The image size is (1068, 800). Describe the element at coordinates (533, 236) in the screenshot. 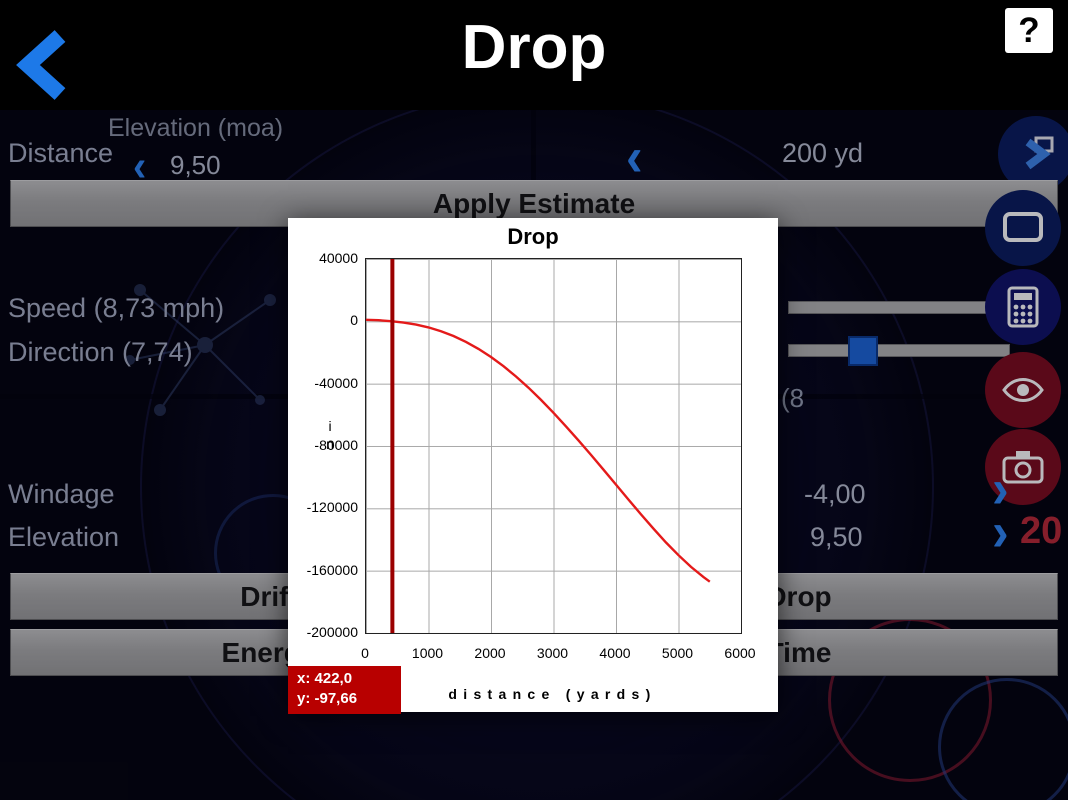

I see `chart-title: Drop` at that location.